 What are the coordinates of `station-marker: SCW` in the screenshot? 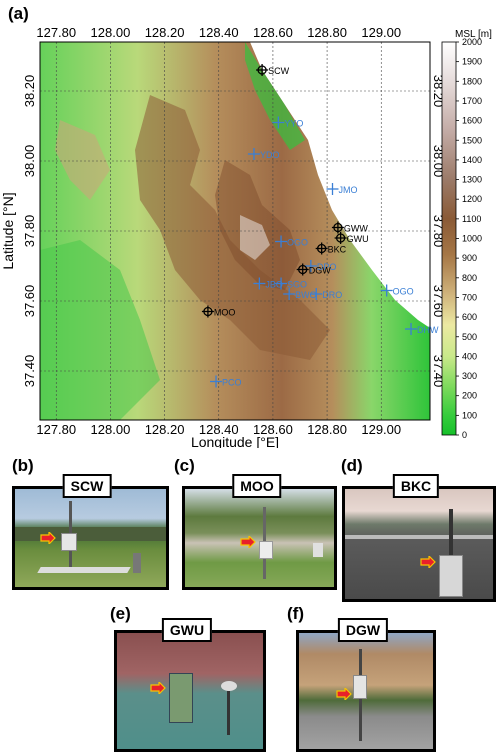 It's located at (273, 70).